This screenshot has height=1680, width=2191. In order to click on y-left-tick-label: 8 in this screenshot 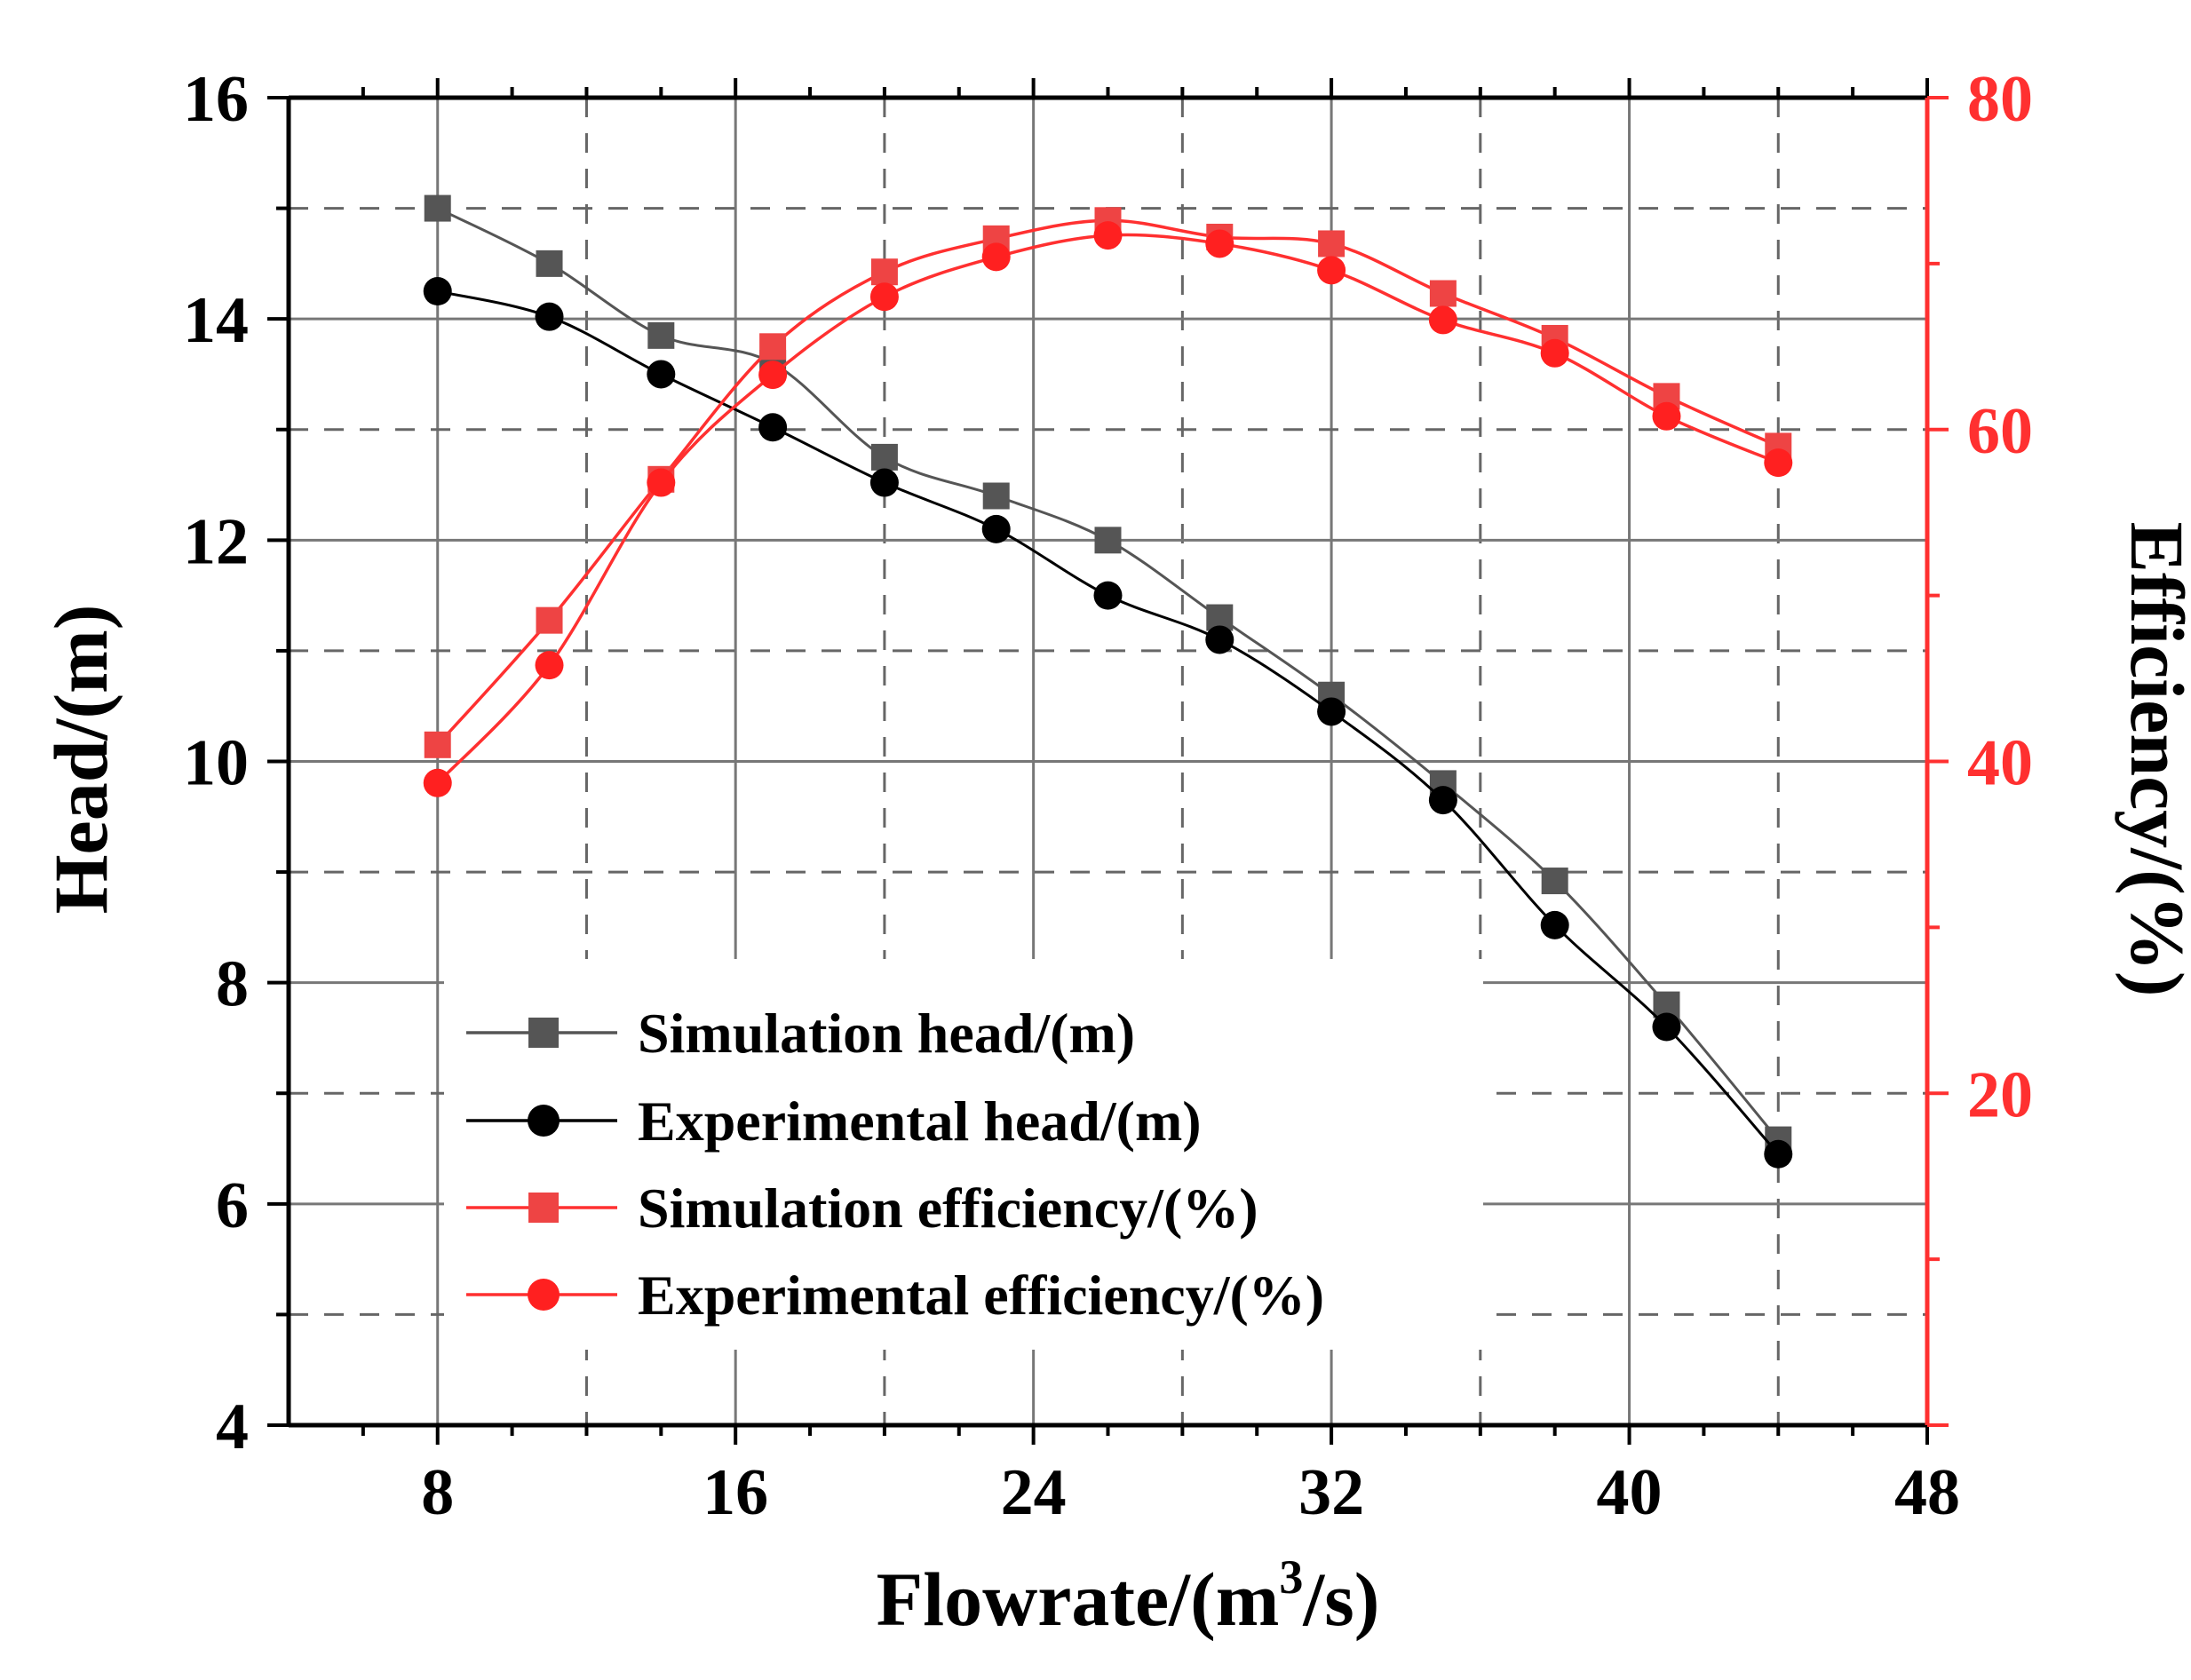, I will do `click(232, 984)`.